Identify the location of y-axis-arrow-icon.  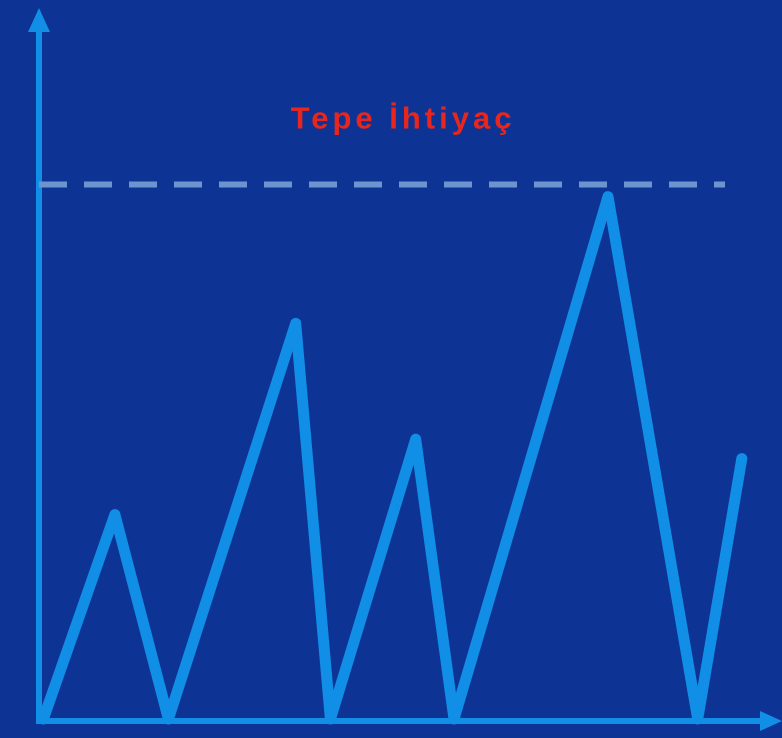
(39, 20).